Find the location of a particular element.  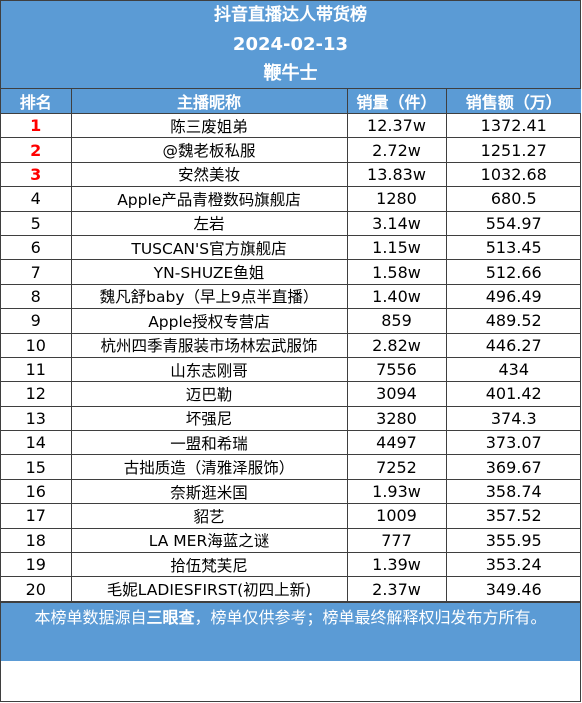

sales-volume-cell: 1.15w is located at coordinates (396, 247).